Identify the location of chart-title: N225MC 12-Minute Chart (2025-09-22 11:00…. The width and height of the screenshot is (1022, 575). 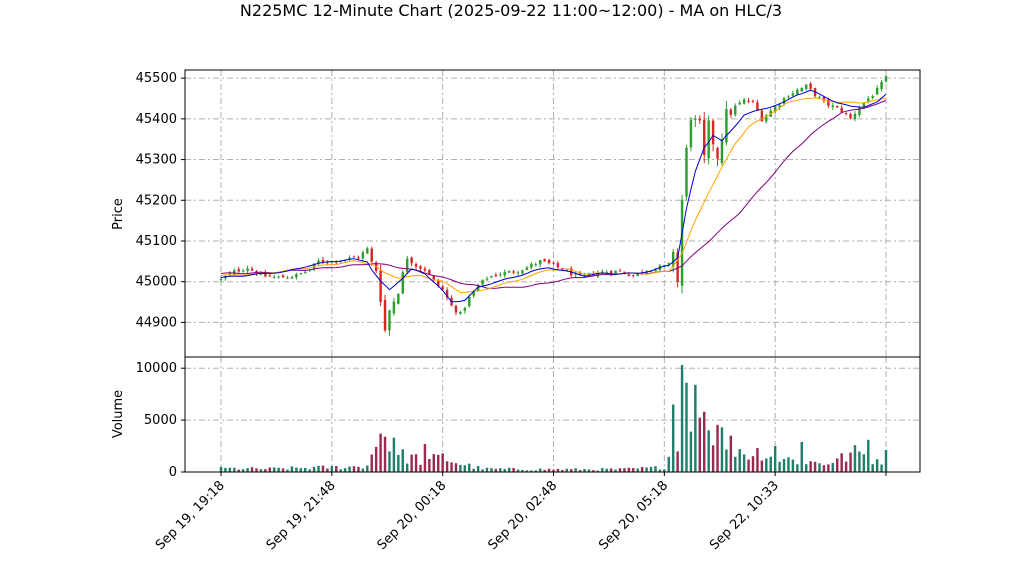
(511, 10).